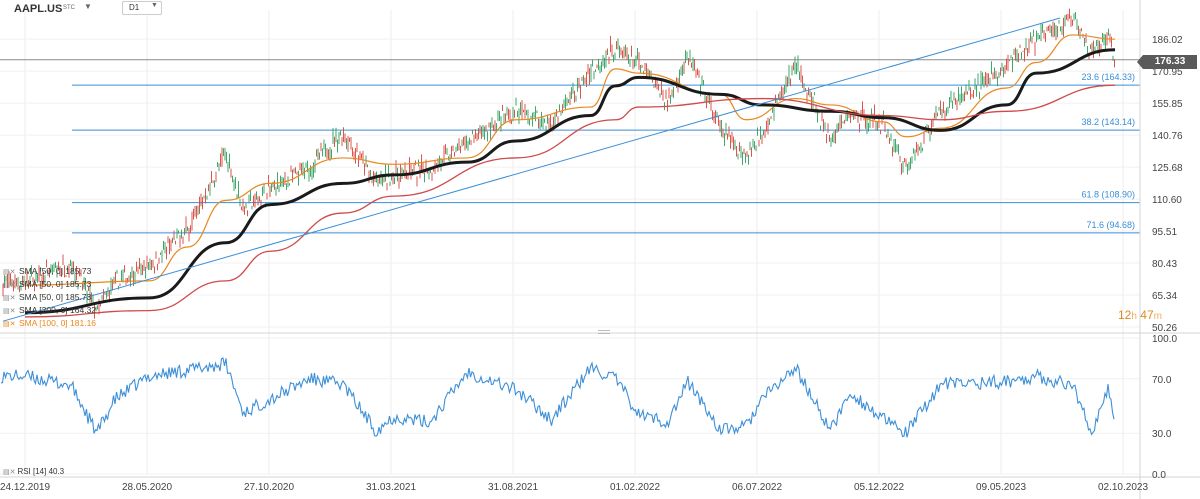 The image size is (1200, 499). I want to click on date-tick-label: 27.10.2020, so click(269, 487).